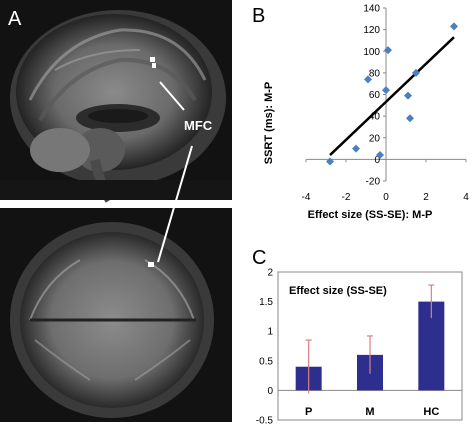 The height and width of the screenshot is (430, 472). What do you see at coordinates (370, 215) in the screenshot?
I see `chart-b-x-axis-title: Effect size (SS-SE): M-P` at bounding box center [370, 215].